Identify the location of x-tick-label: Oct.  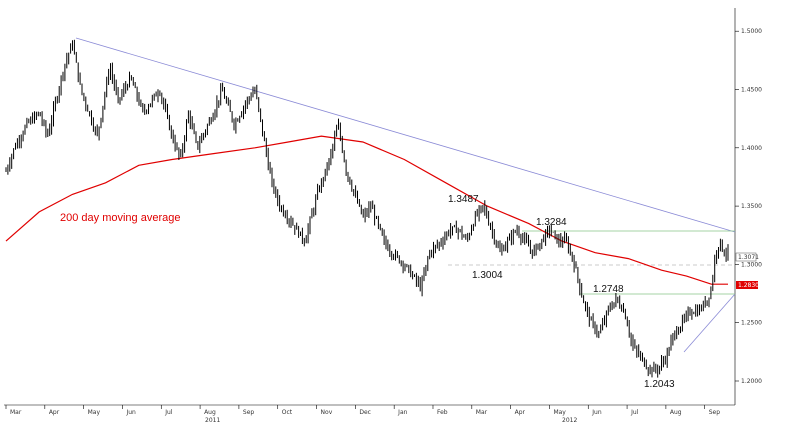
(287, 412).